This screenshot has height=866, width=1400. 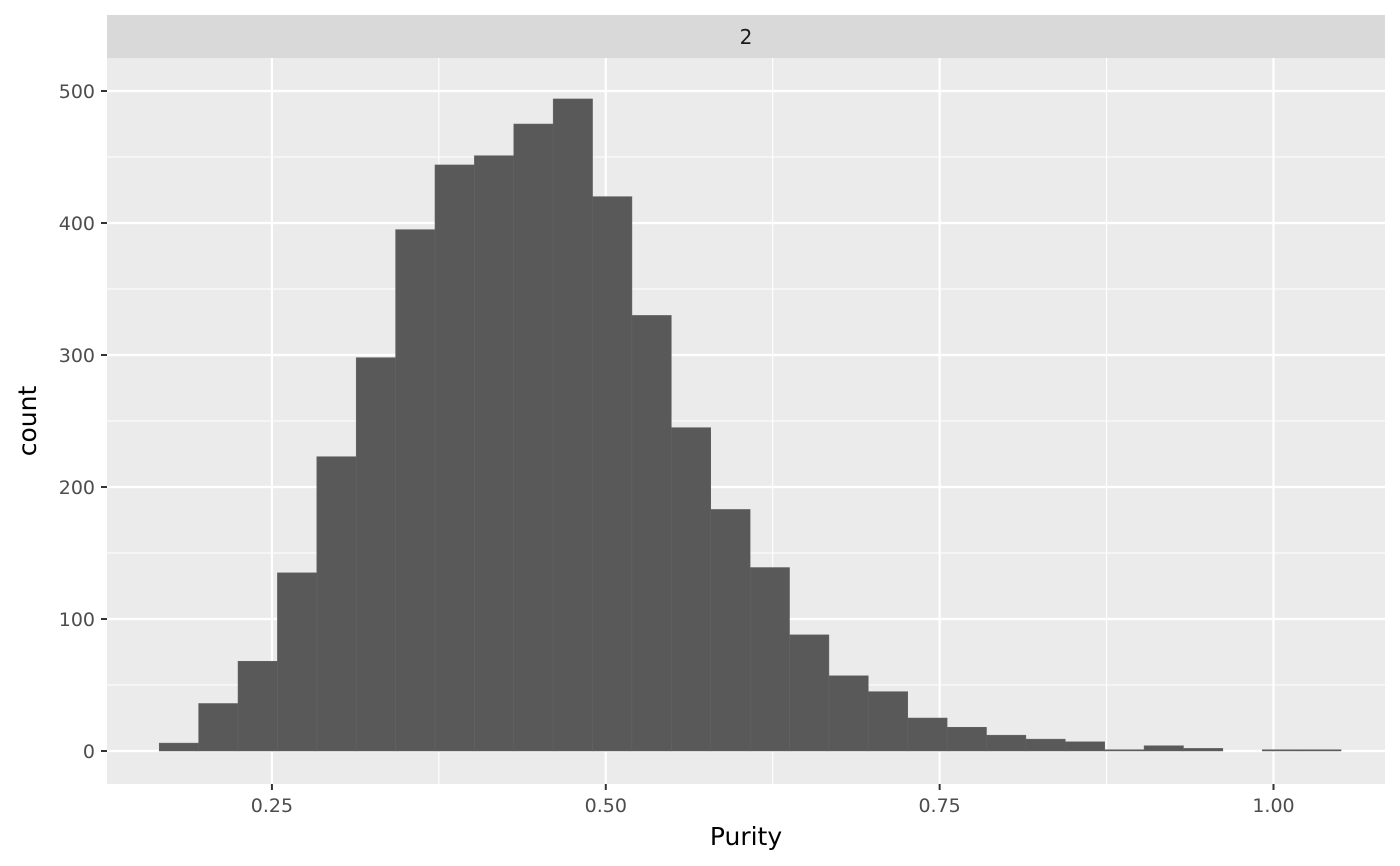 What do you see at coordinates (939, 806) in the screenshot?
I see `x-tick-label: 0.75` at bounding box center [939, 806].